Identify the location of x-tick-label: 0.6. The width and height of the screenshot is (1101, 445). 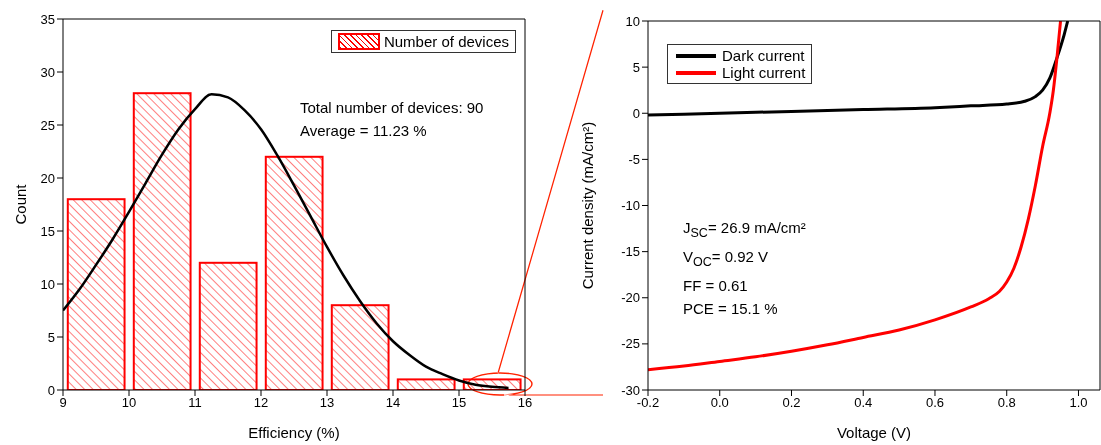
(935, 403).